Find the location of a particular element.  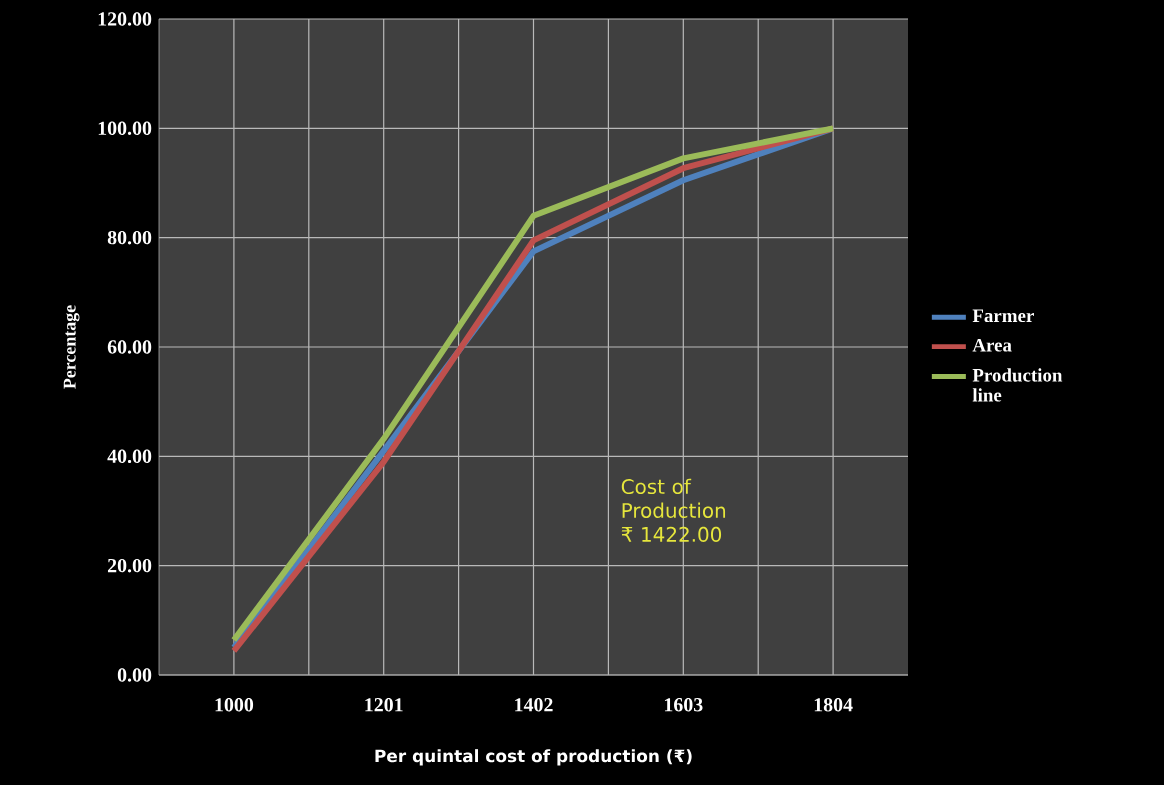

x-tick-label: 1201 is located at coordinates (384, 705).